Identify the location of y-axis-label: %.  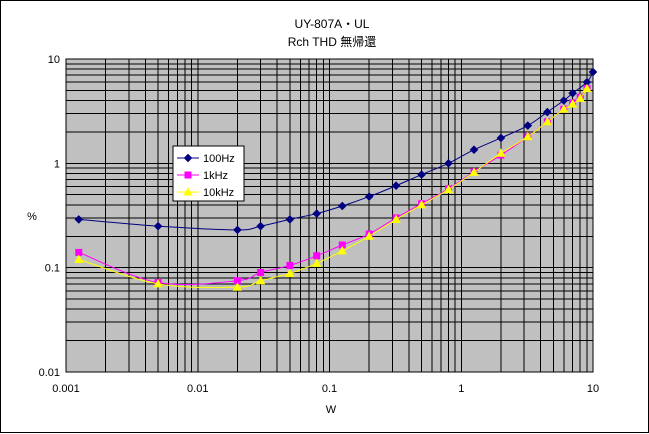
(32, 217).